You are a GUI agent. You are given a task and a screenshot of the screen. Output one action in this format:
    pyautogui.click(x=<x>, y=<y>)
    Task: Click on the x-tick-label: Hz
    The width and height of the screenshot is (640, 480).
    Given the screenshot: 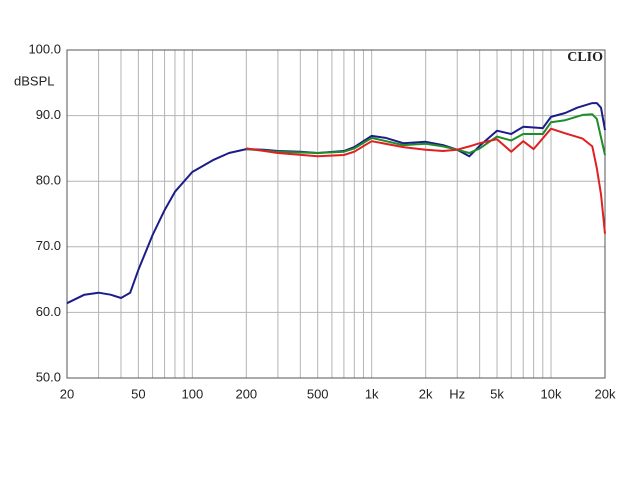 What is the action you would take?
    pyautogui.click(x=457, y=393)
    